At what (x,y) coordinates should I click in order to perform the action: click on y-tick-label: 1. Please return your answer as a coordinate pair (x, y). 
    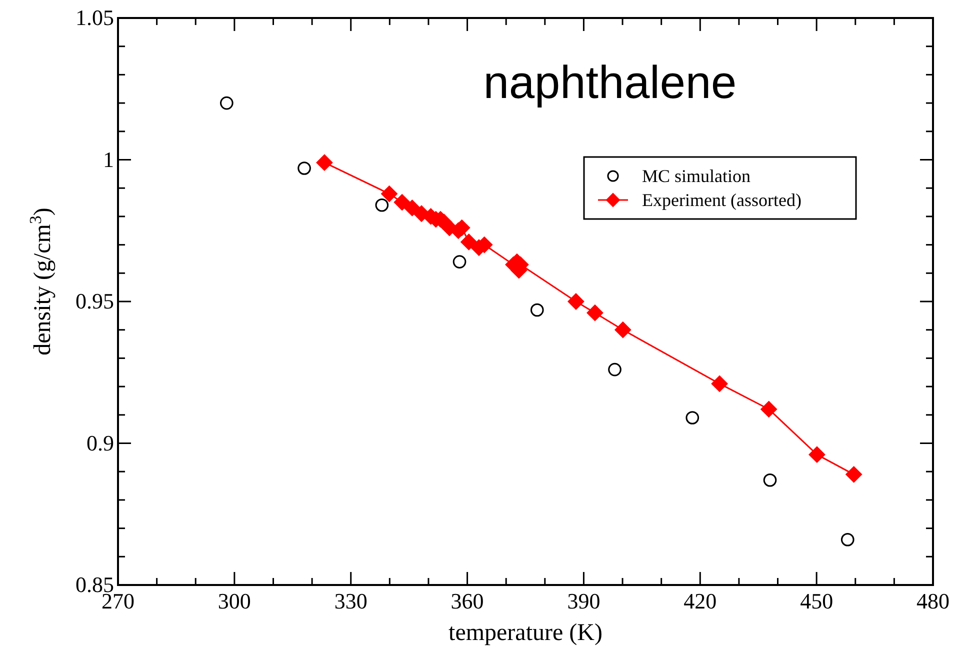
    Looking at the image, I should click on (108, 159).